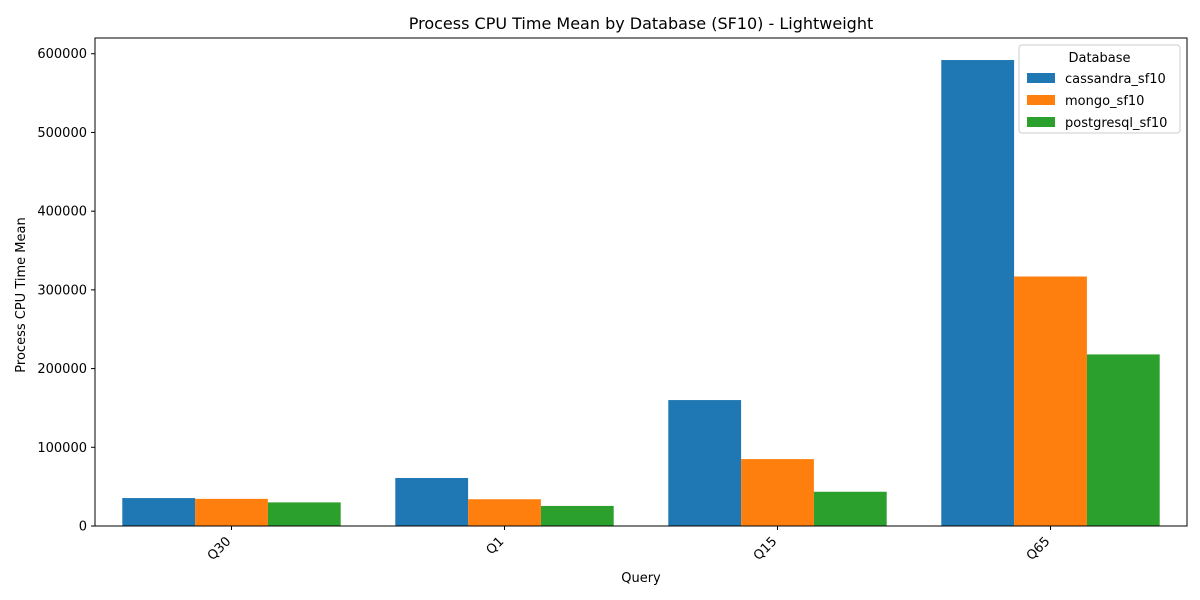 The height and width of the screenshot is (600, 1200). Describe the element at coordinates (1099, 58) in the screenshot. I see `legend-title: Database` at that location.